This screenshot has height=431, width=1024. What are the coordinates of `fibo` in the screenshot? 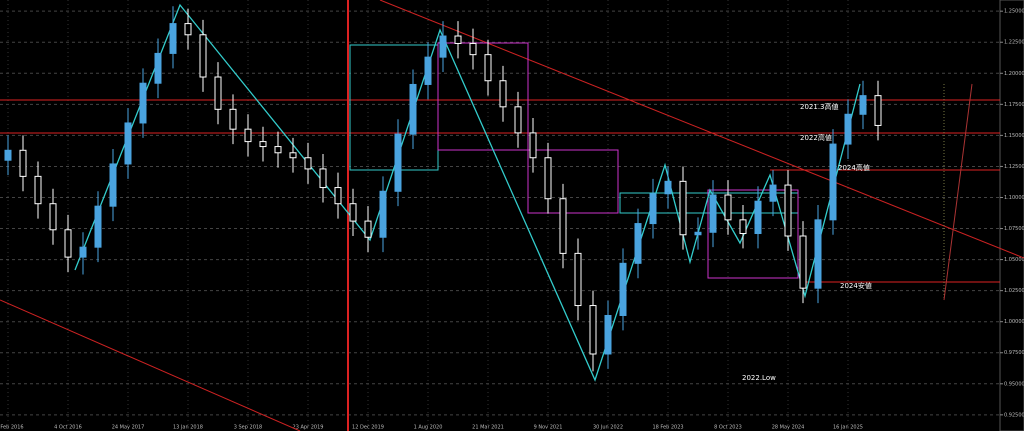 It's located at (958, 192).